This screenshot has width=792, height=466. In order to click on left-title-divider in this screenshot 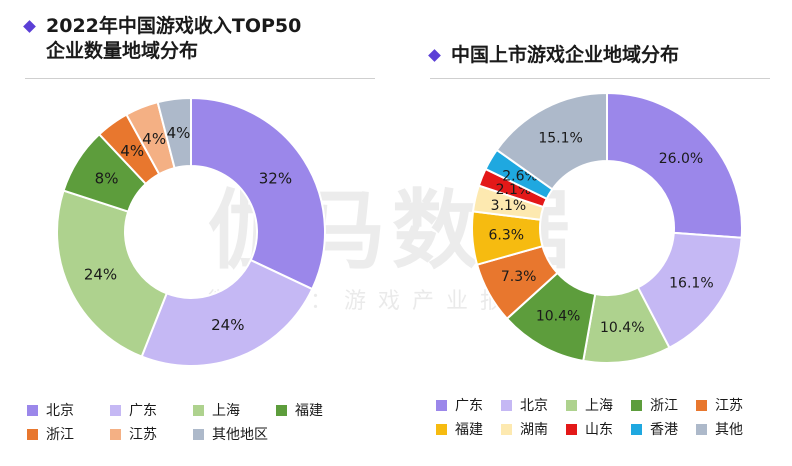, I will do `click(200, 78)`.